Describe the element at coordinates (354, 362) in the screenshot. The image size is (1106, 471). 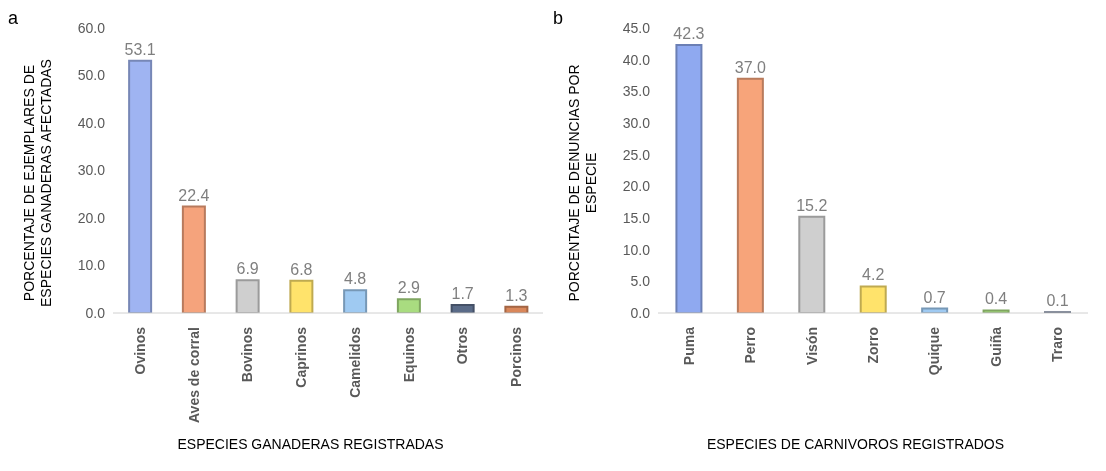
I see `x-tick-label: Camelidos` at that location.